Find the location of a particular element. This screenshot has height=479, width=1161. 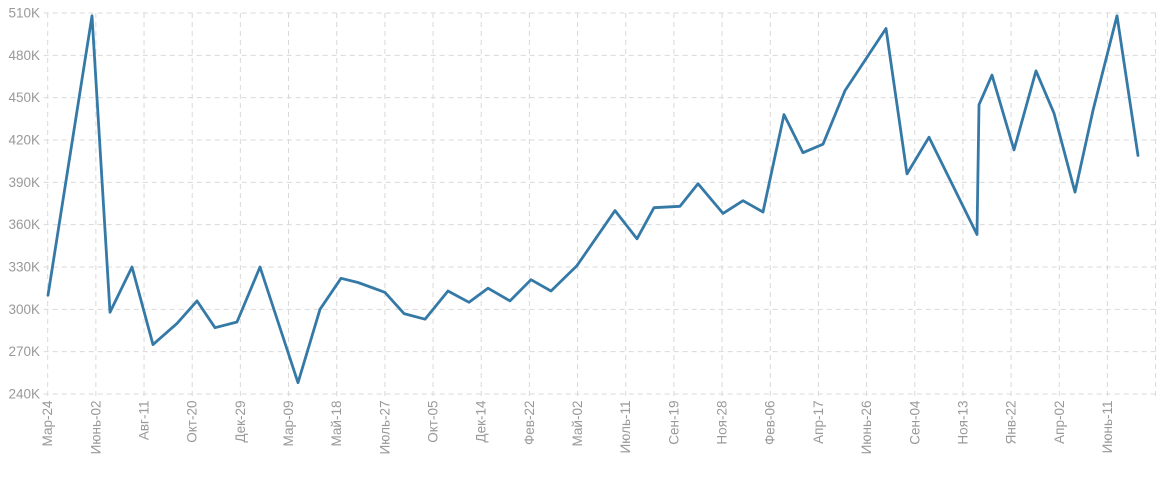

y-axis-label: 360K is located at coordinates (24, 224).